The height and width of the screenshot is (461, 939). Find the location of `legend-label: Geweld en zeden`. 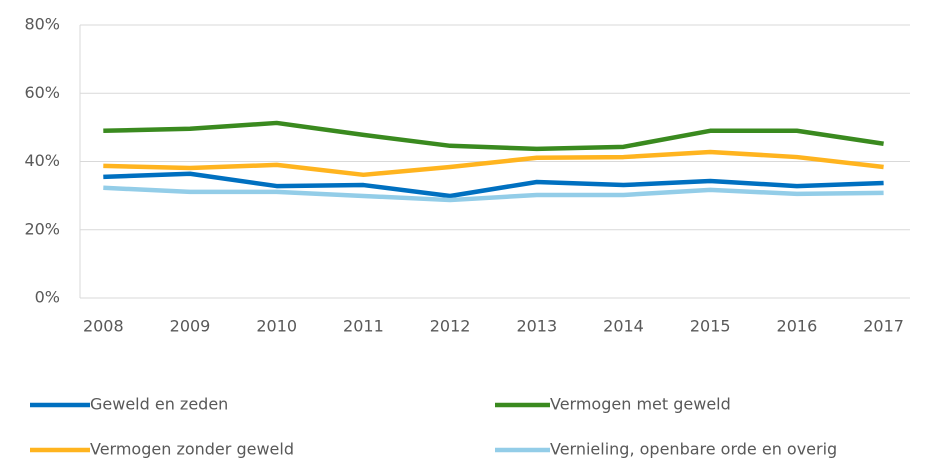

legend-label: Geweld en zeden is located at coordinates (159, 404).